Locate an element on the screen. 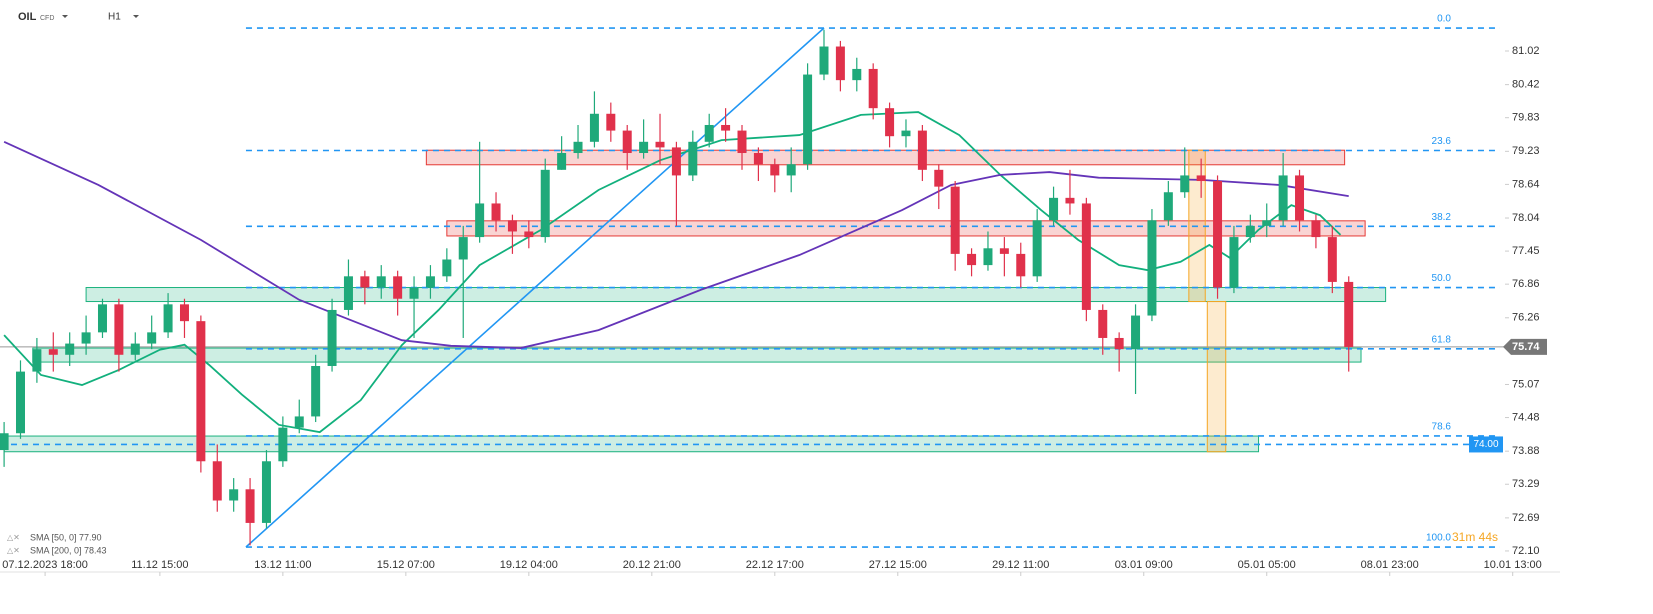 This screenshot has width=1653, height=614. x-tick-label: 13.12 11:00 is located at coordinates (282, 565).